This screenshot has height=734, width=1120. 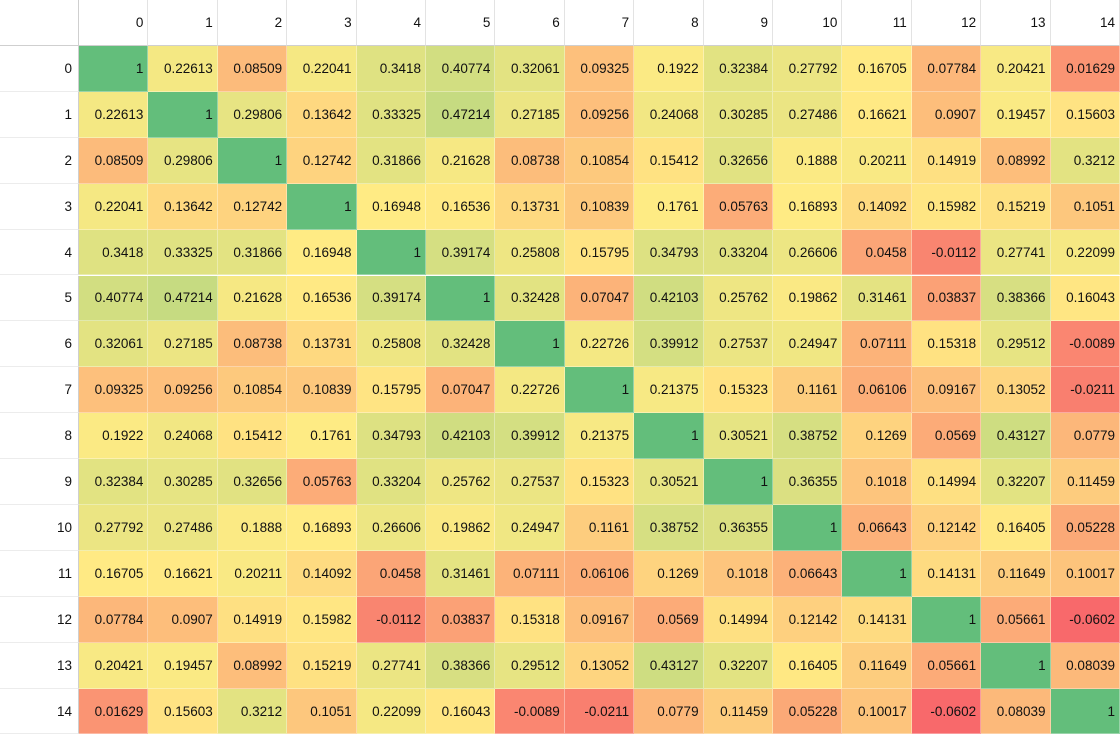 What do you see at coordinates (1016, 482) in the screenshot?
I see `heatmap-cell-9-13: 0.32207` at bounding box center [1016, 482].